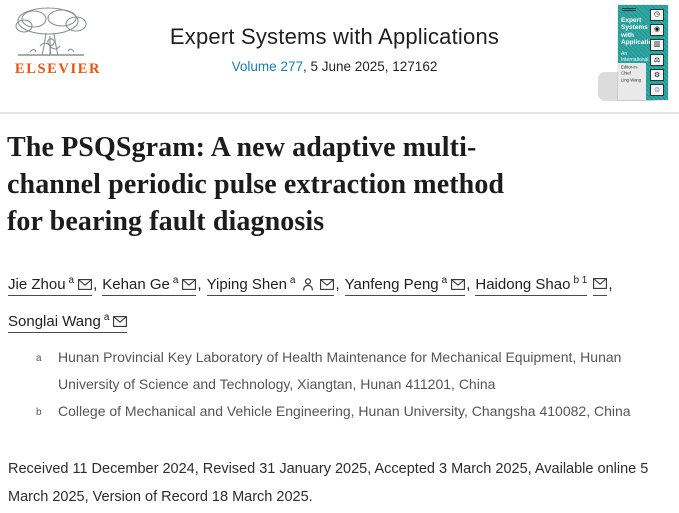 This screenshot has width=679, height=513. What do you see at coordinates (657, 90) in the screenshot?
I see `cover-tool-icon: ♲` at bounding box center [657, 90].